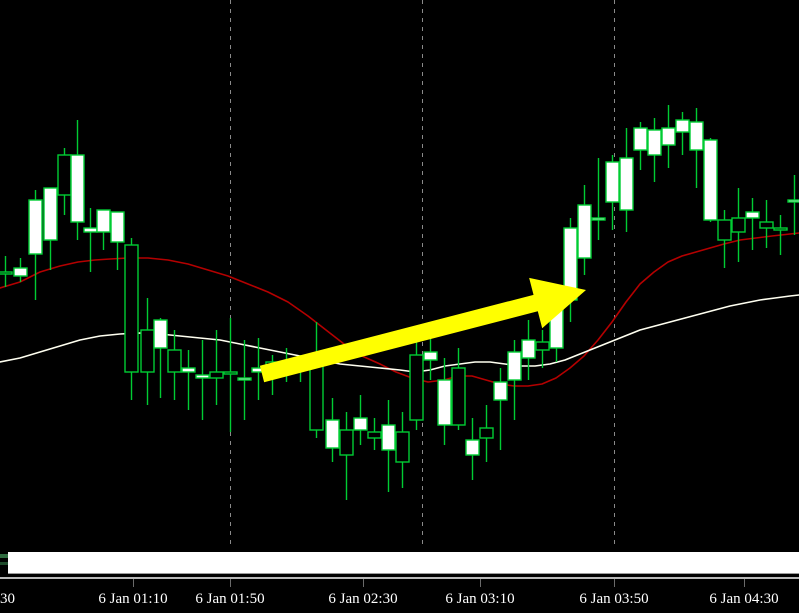  Describe the element at coordinates (4, 563) in the screenshot. I see `scrollbar-left-indicator` at that location.